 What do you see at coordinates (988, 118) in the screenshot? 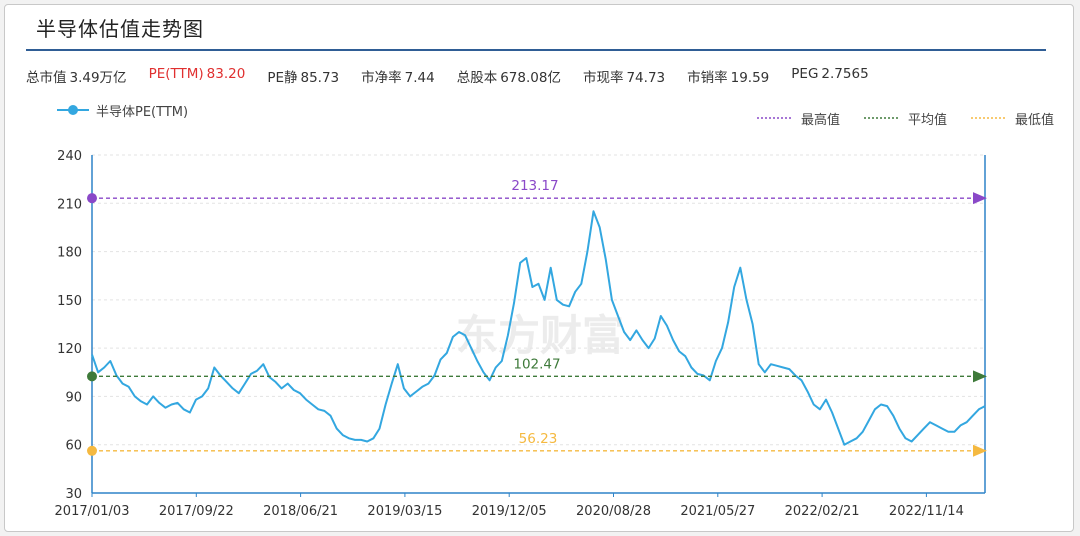
I see `legend-min-line` at bounding box center [988, 118].